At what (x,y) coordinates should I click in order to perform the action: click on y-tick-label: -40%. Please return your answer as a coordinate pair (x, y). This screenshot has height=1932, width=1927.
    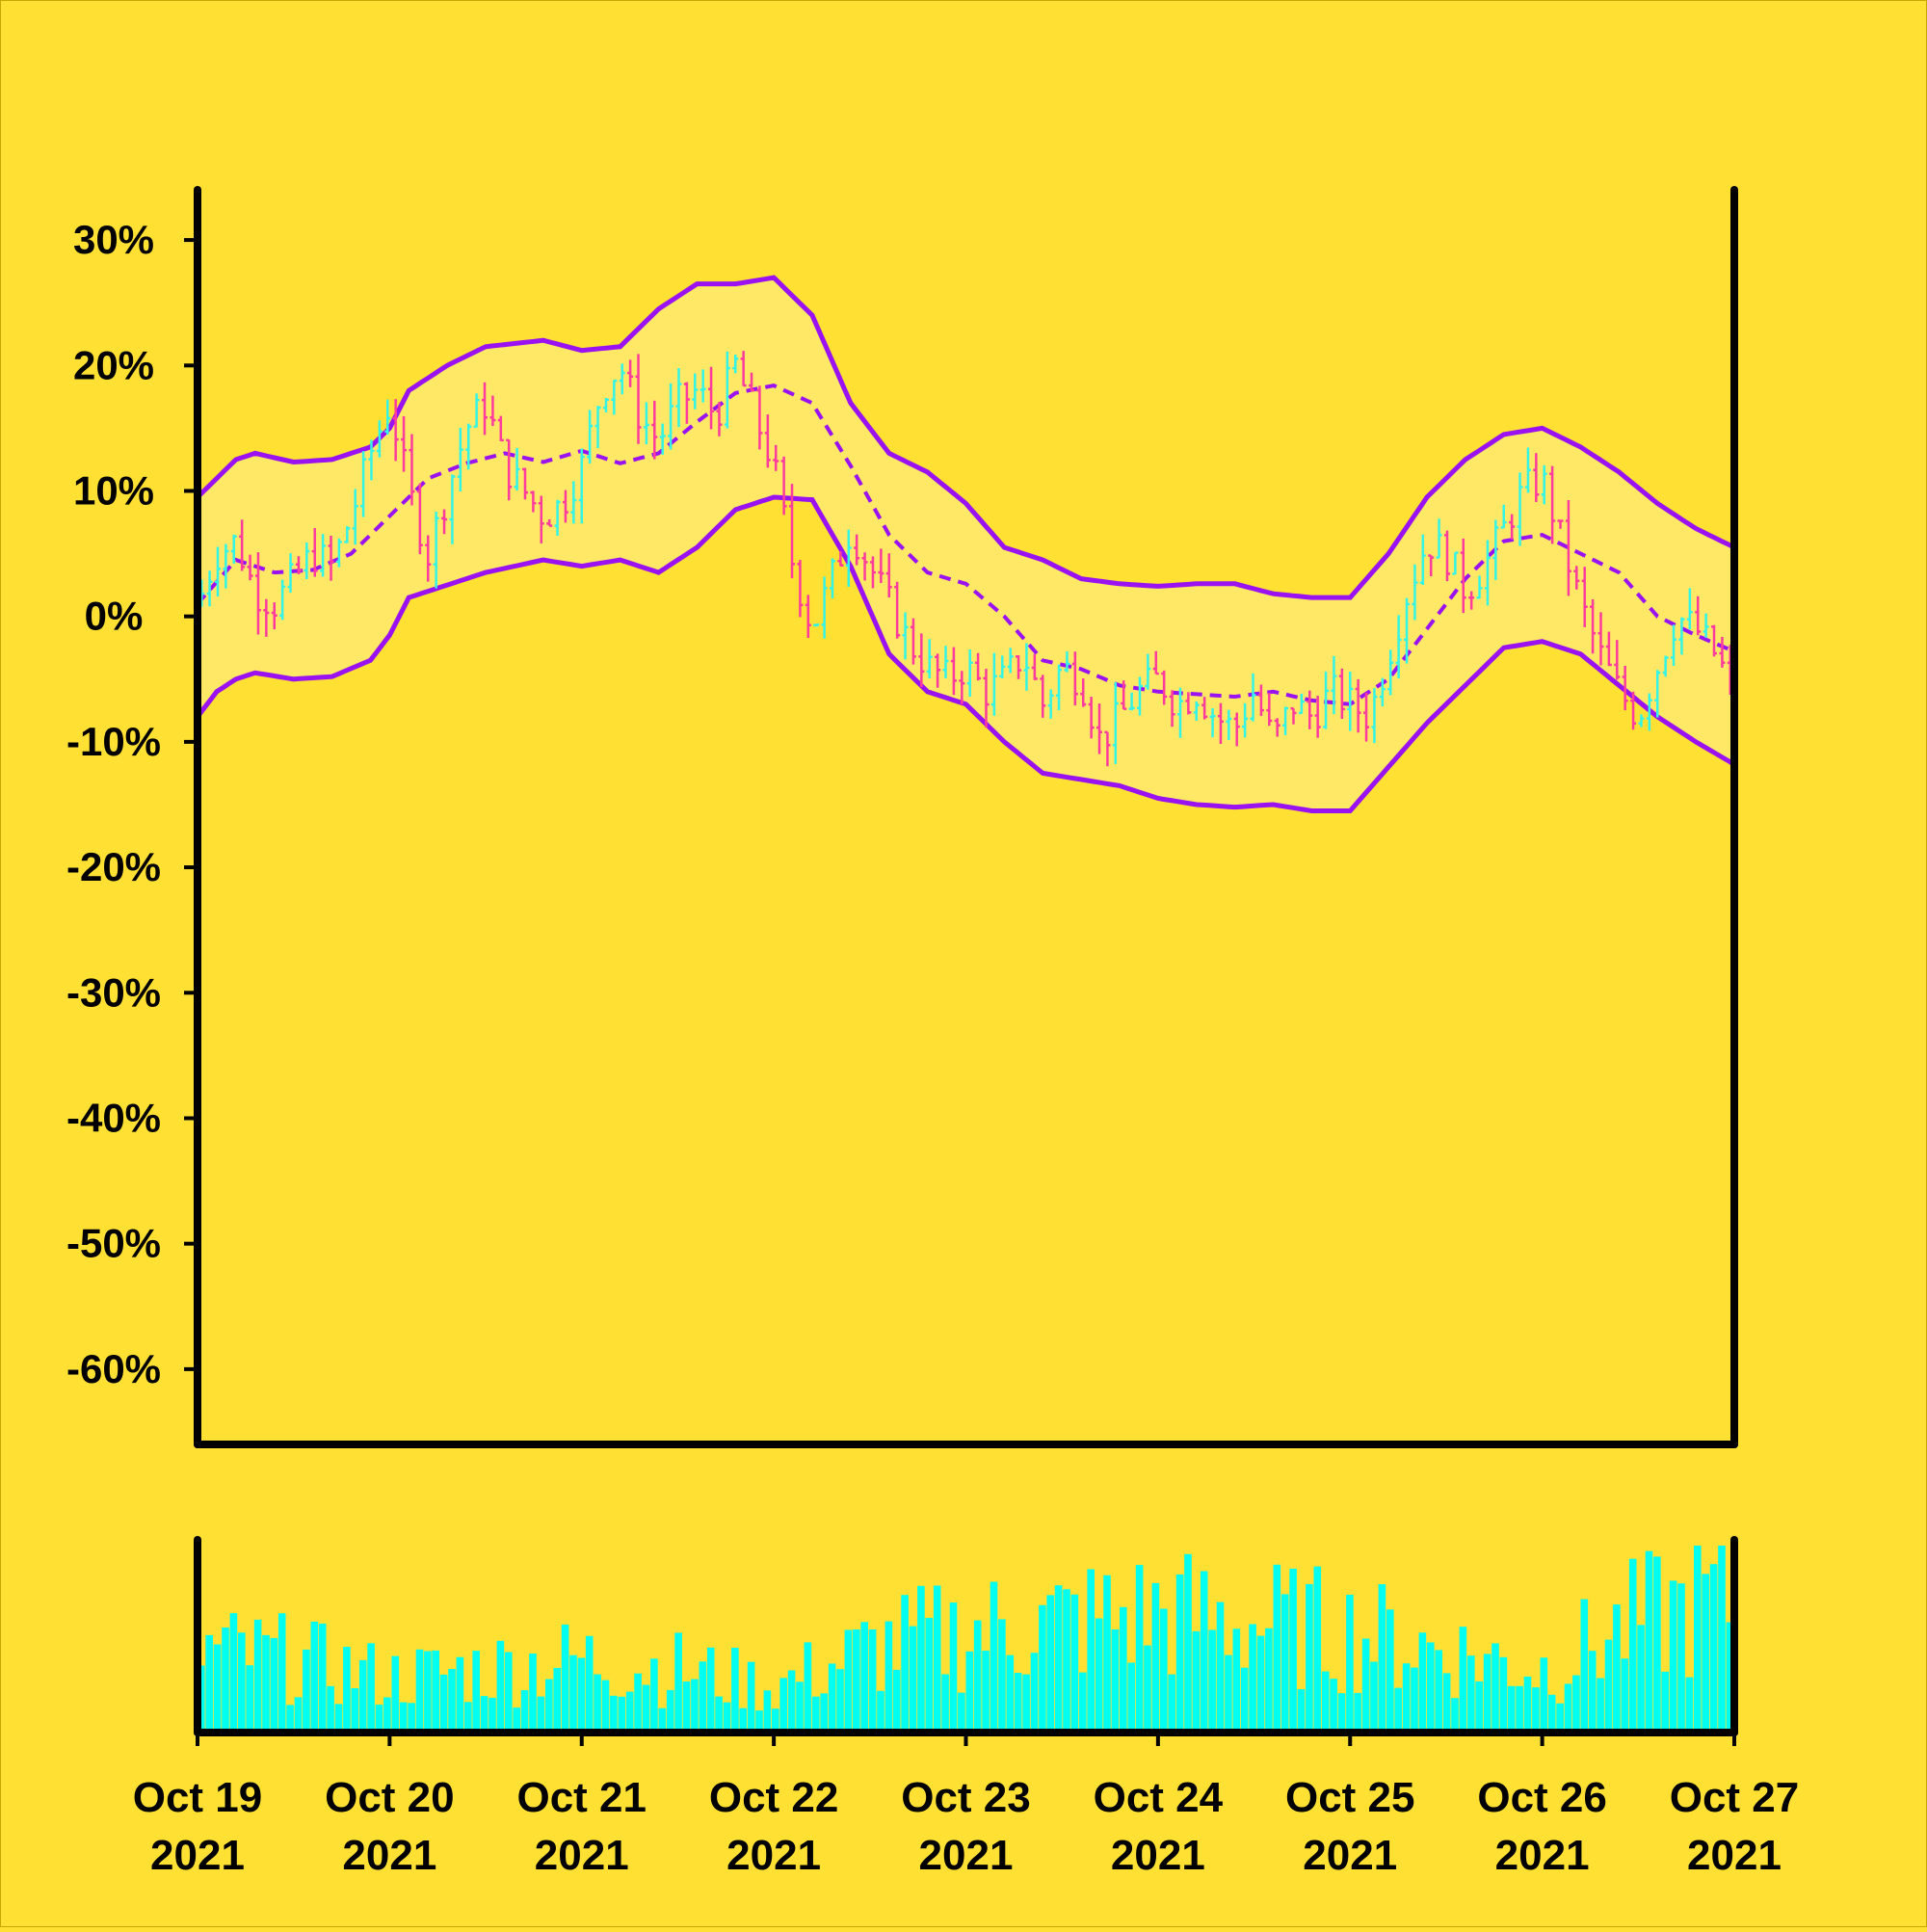
    Looking at the image, I should click on (113, 1117).